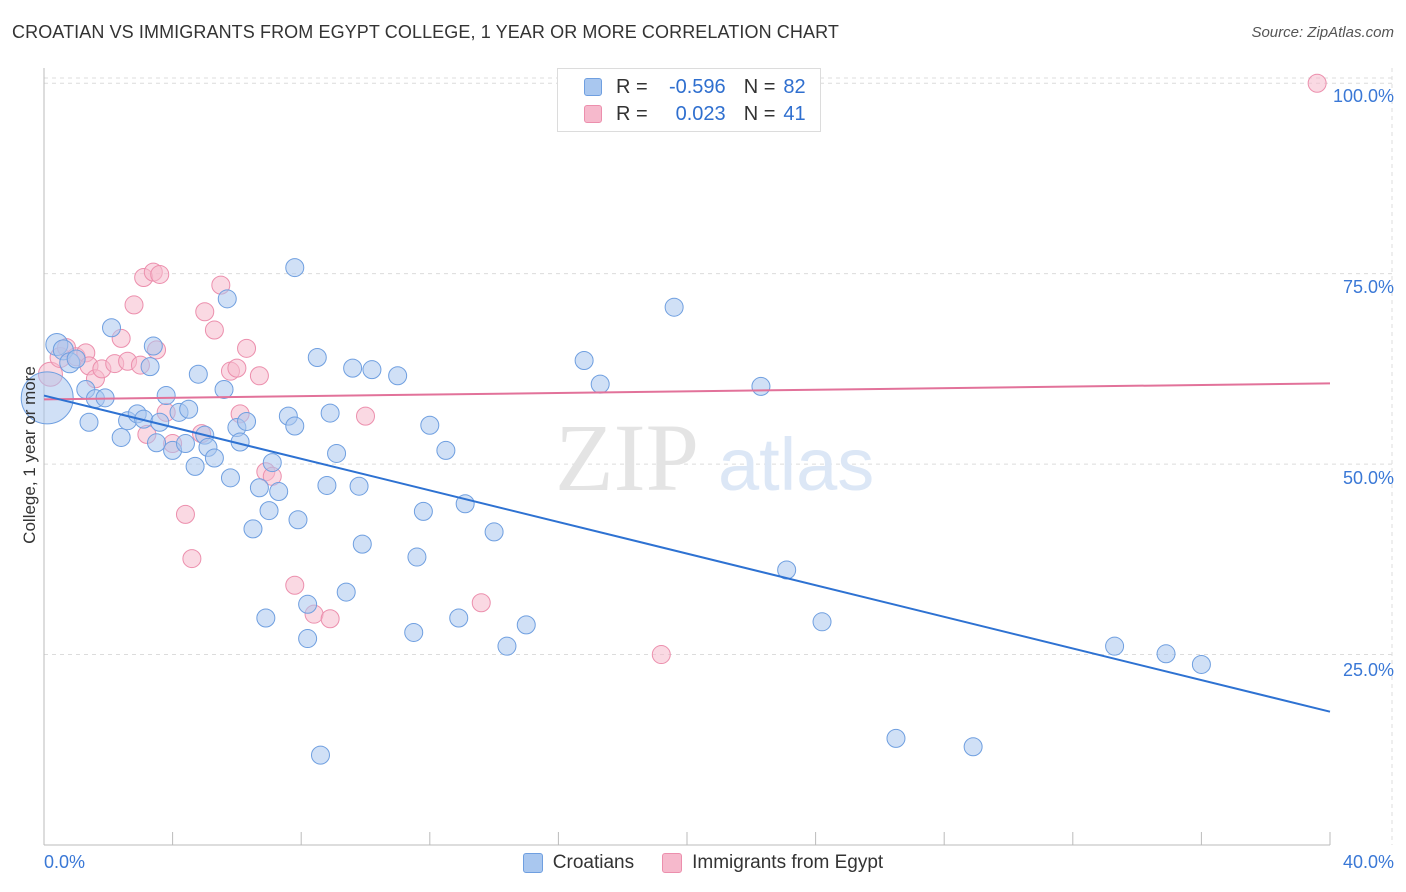  I want to click on legend-r-value: -0.596, so click(697, 86).